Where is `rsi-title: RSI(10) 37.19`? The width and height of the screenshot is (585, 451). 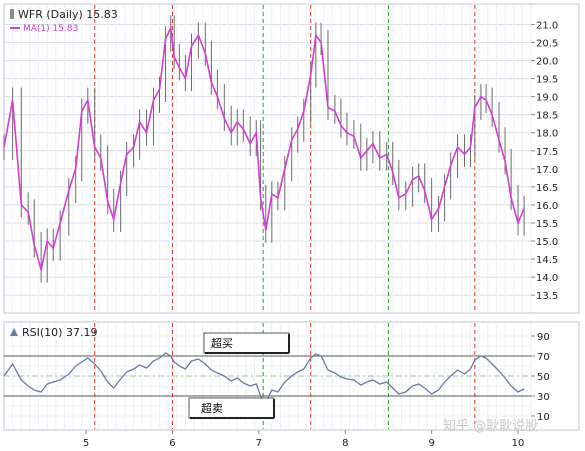 rsi-title: RSI(10) 37.19 is located at coordinates (59, 332).